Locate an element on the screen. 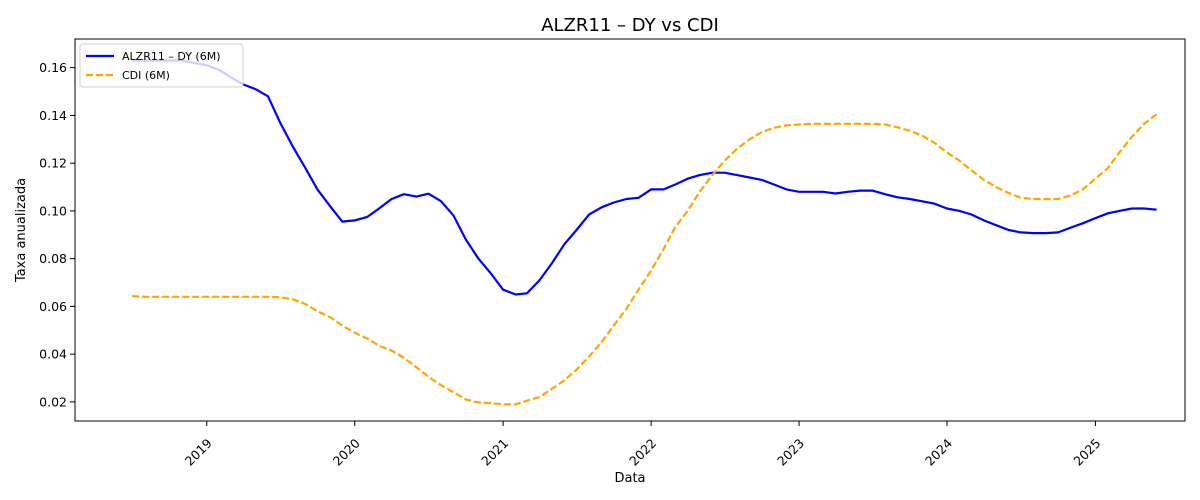  legend-label-dy: ALZR11 – DY (6M) is located at coordinates (171, 56).